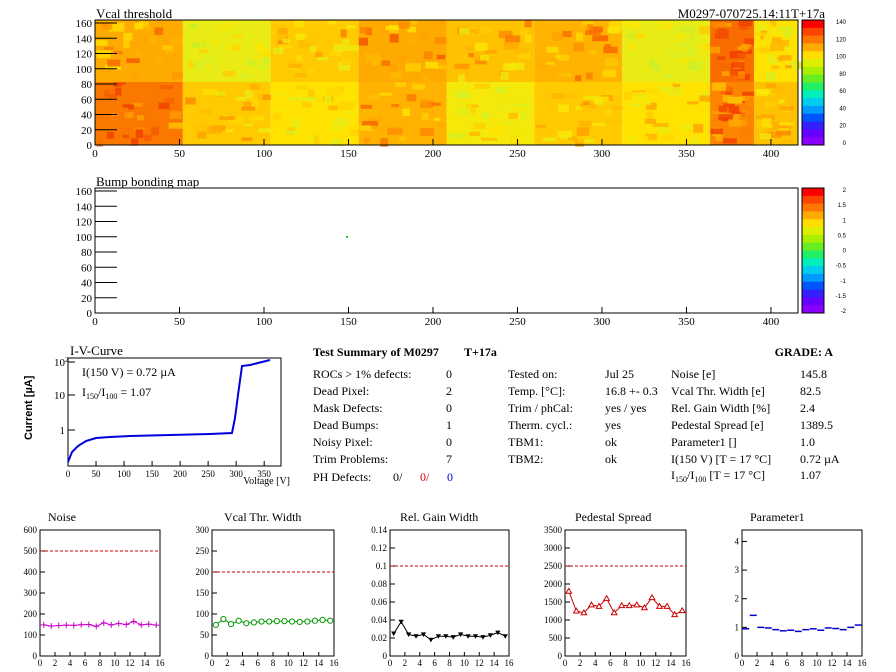  What do you see at coordinates (704, 442) in the screenshot?
I see `summary-label: Parameter1 []` at bounding box center [704, 442].